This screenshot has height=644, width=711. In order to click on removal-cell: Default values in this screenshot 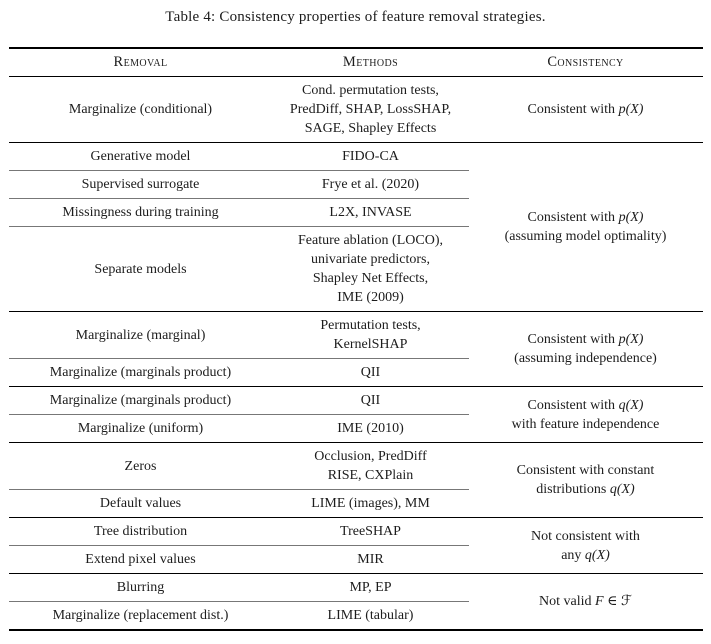, I will do `click(140, 503)`.